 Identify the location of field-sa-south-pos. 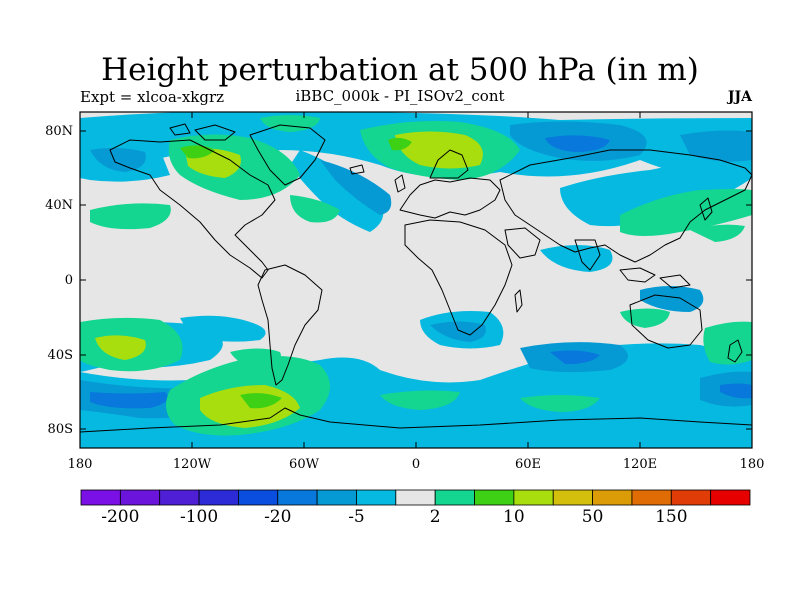
(420, 400).